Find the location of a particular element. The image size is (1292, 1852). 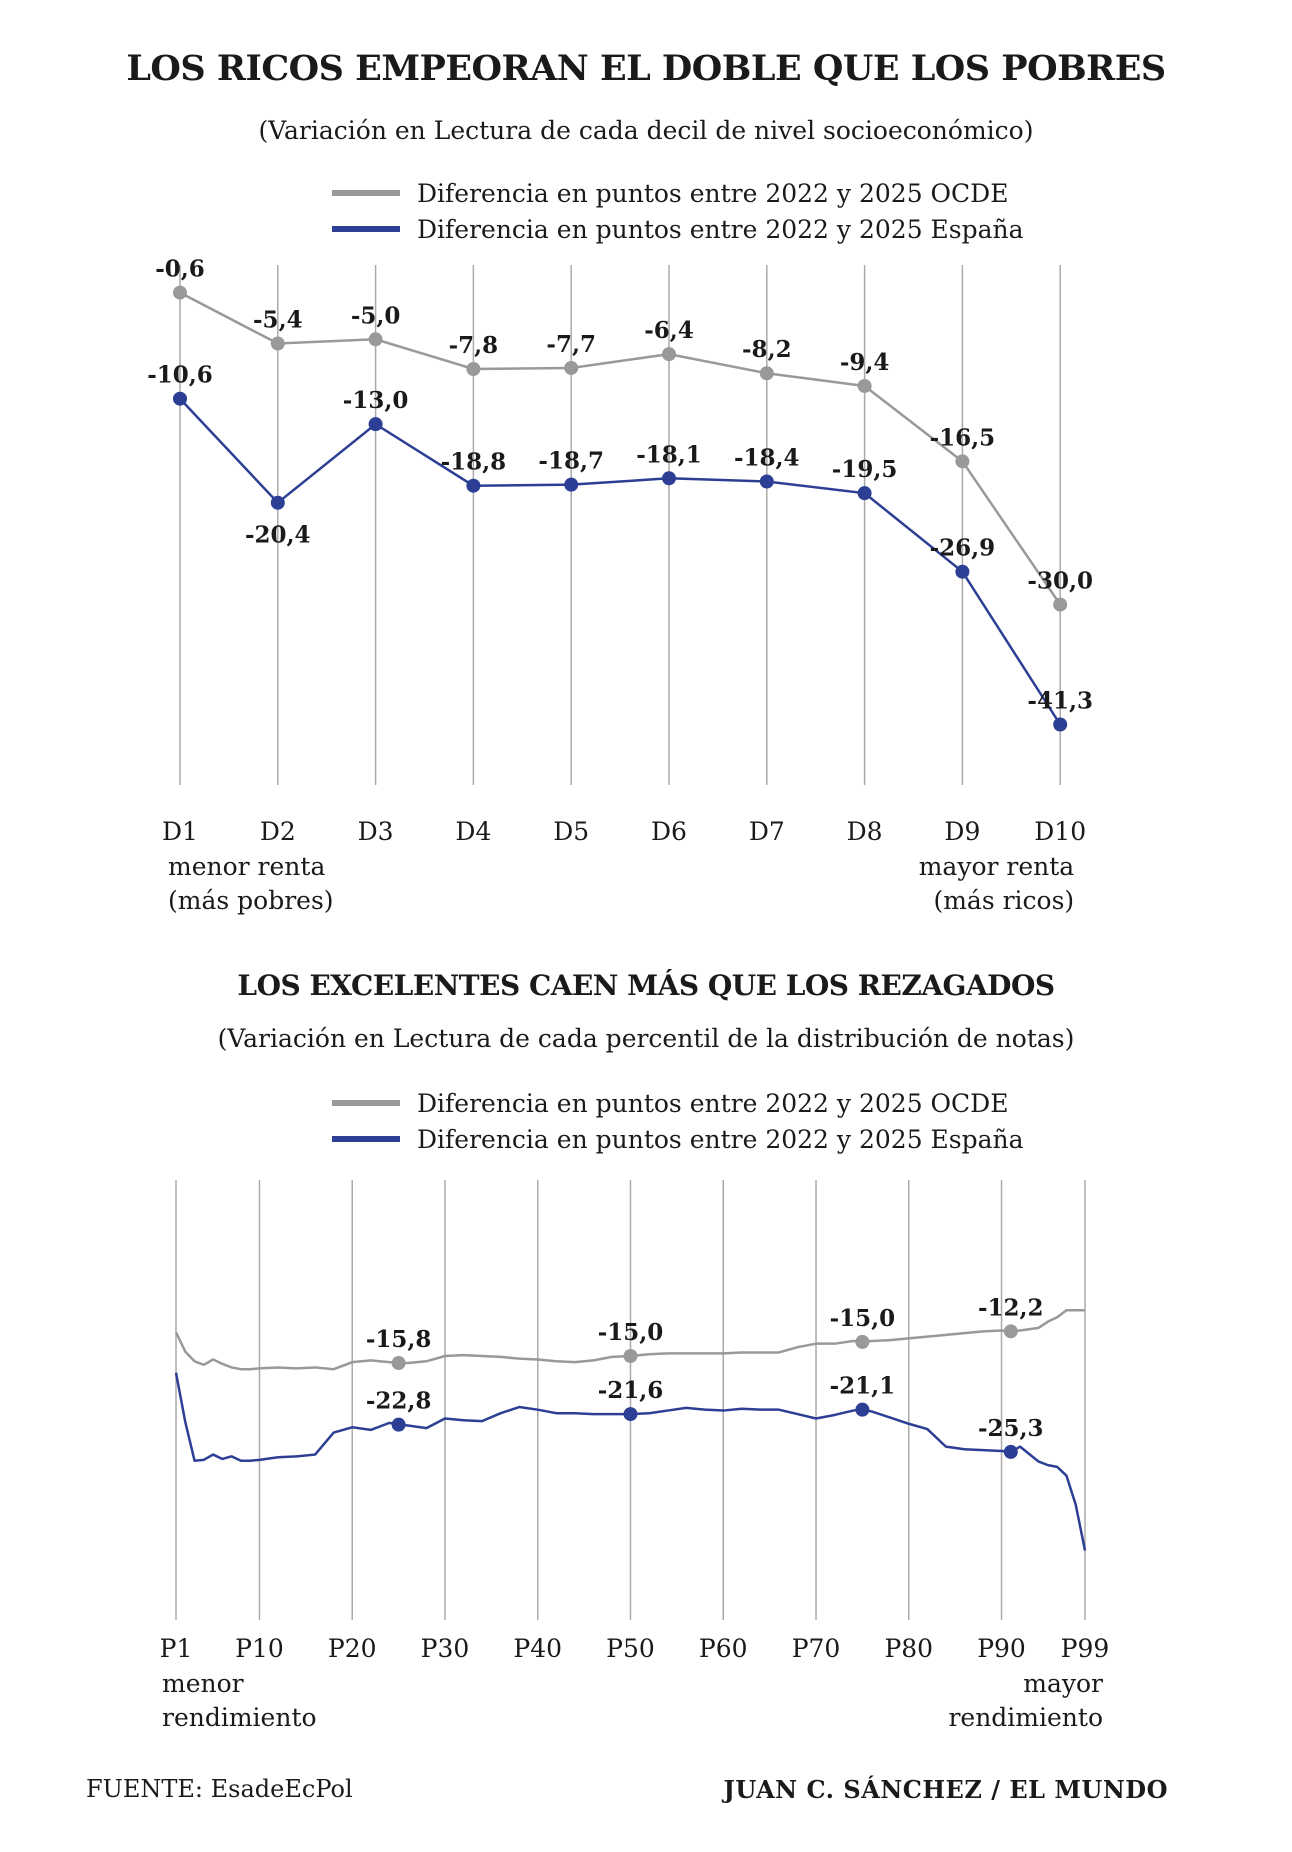

data-label-espana: -41,3 is located at coordinates (1060, 701).